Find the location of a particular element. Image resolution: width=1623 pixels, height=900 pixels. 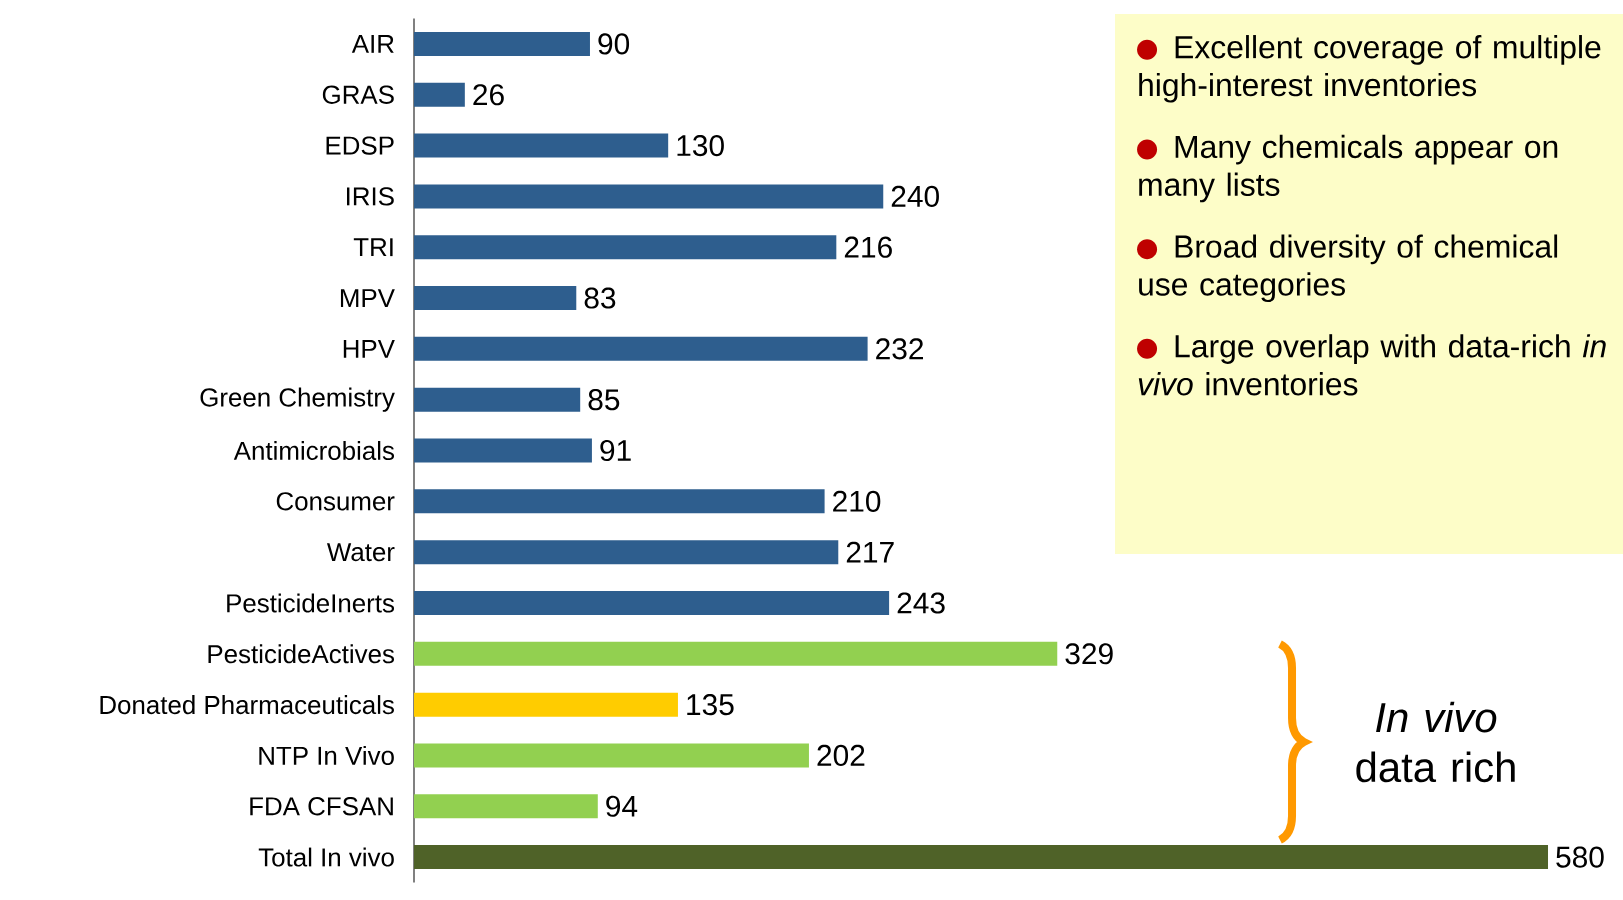

data-label: 83 is located at coordinates (600, 298).